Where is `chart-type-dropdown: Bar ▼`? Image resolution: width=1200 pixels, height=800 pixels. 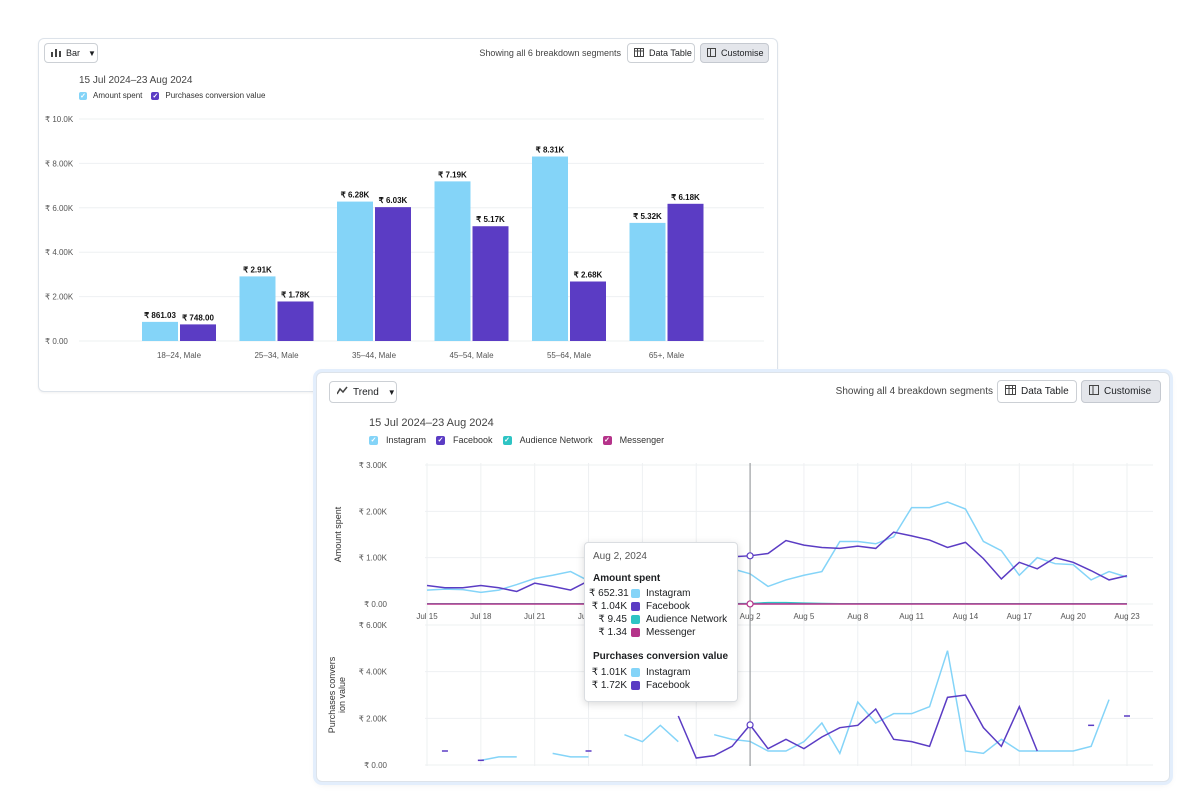 chart-type-dropdown: Bar ▼ is located at coordinates (71, 53).